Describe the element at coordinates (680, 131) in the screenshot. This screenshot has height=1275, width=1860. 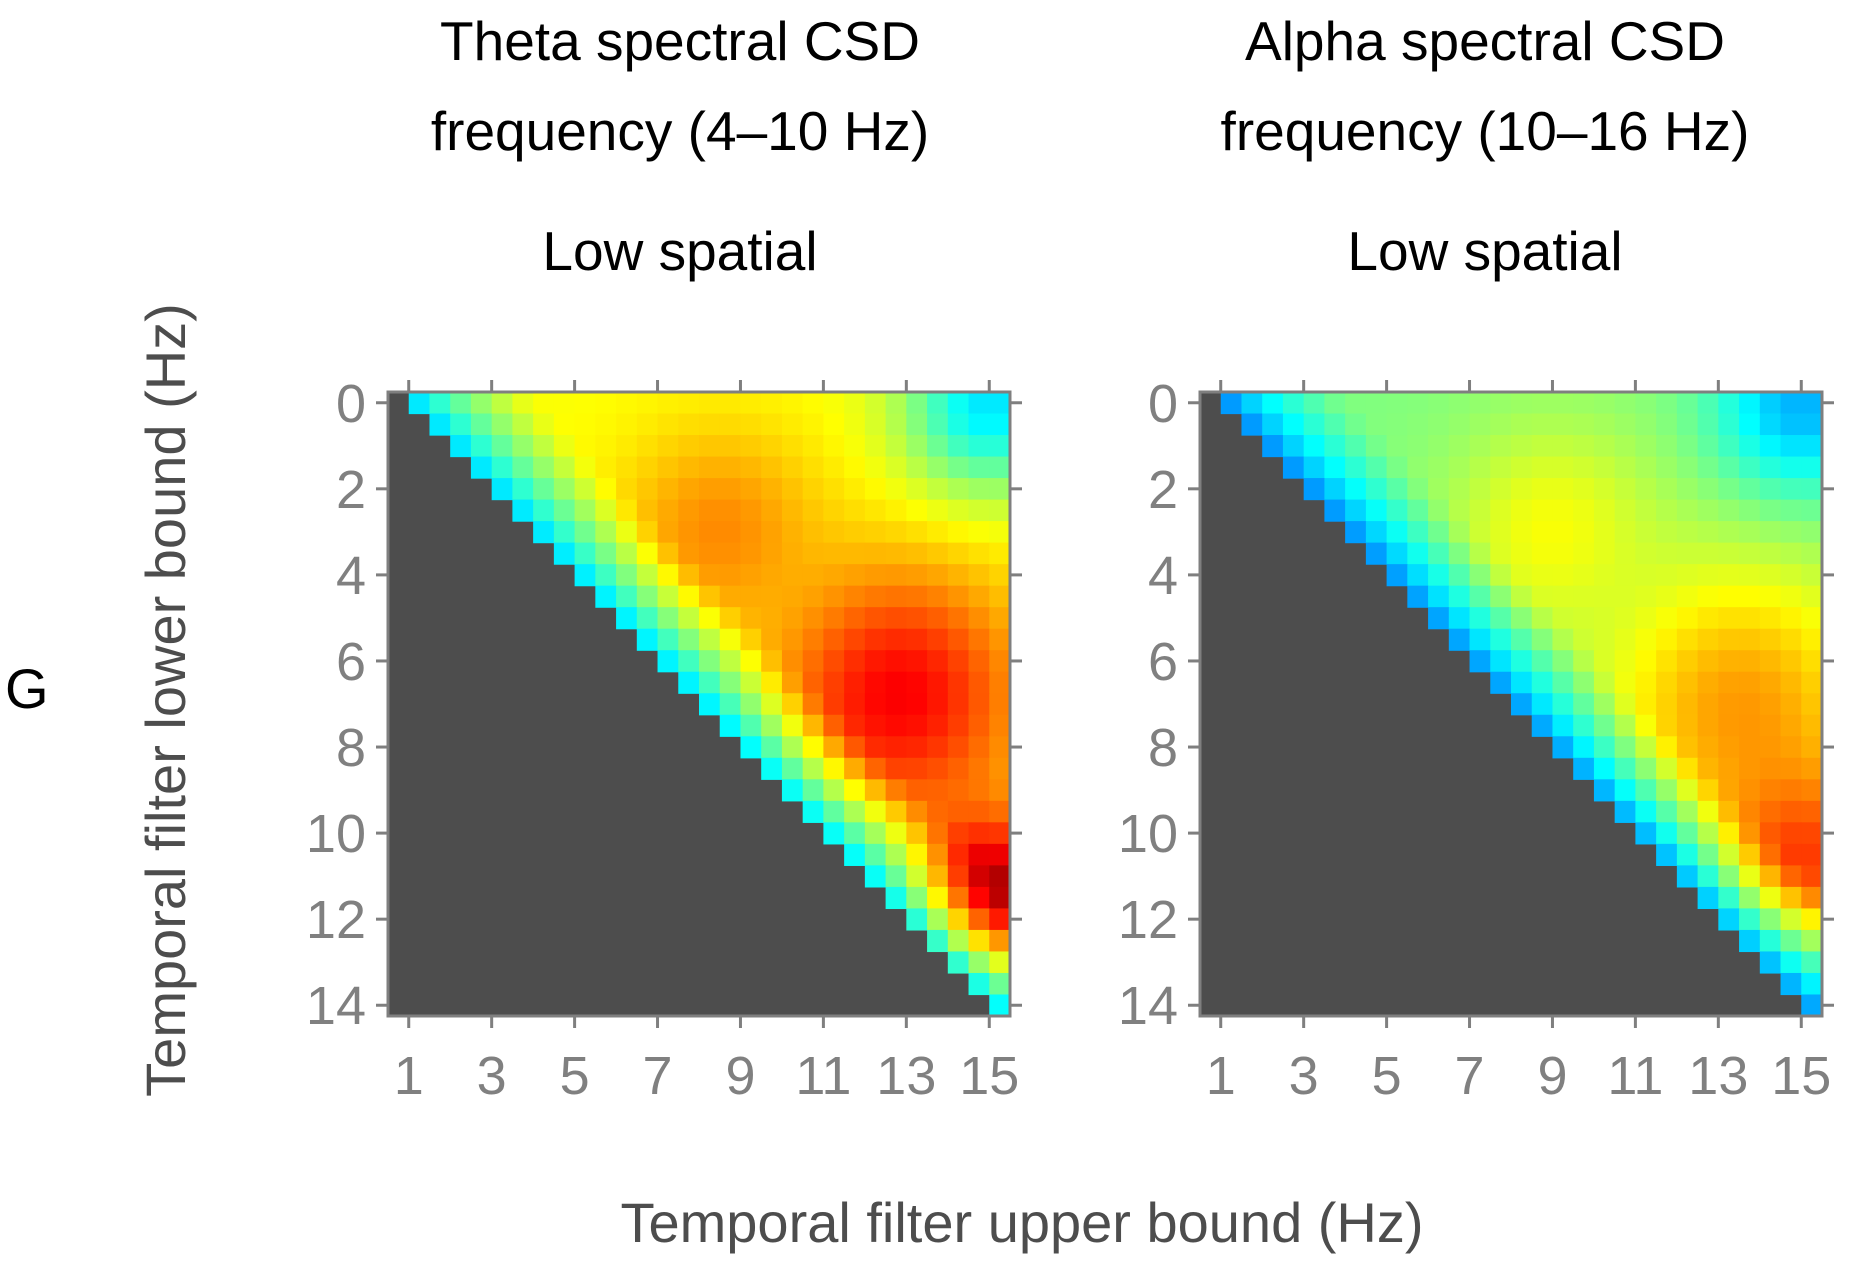
I see `chart-title-line-2: frequency (4–10 Hz)` at that location.